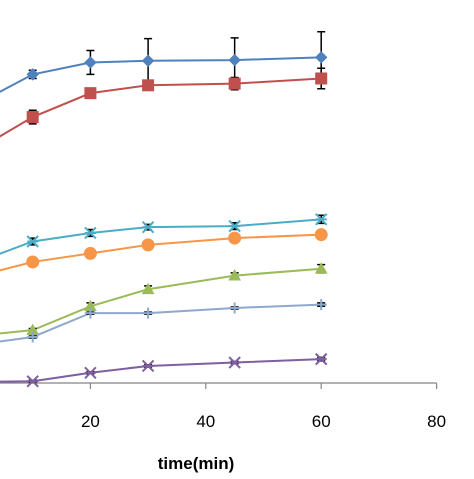  Describe the element at coordinates (161, 74) in the screenshot. I see `series-1-line` at that location.